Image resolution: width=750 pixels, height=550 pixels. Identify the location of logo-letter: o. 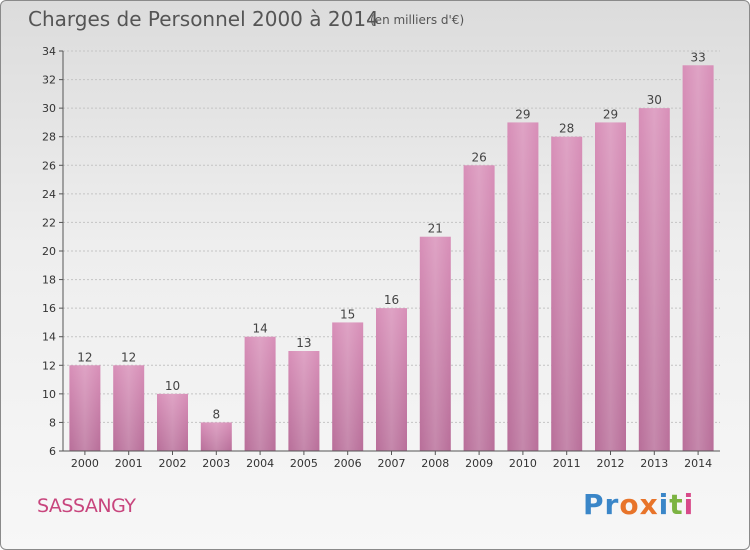
(629, 504).